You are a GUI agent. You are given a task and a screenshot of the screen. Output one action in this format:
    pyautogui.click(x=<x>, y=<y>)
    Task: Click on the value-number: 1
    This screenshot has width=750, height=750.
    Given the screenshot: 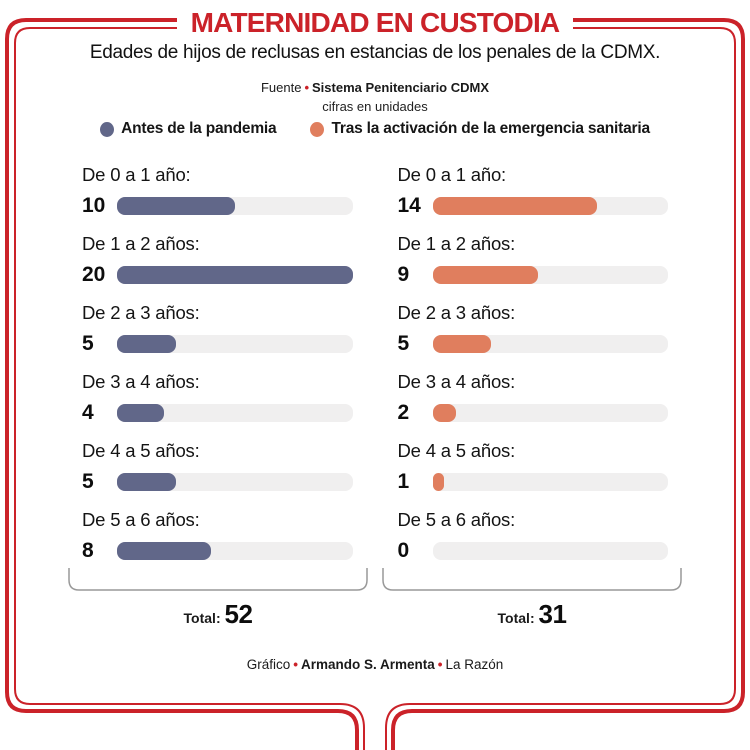 What is the action you would take?
    pyautogui.click(x=403, y=481)
    